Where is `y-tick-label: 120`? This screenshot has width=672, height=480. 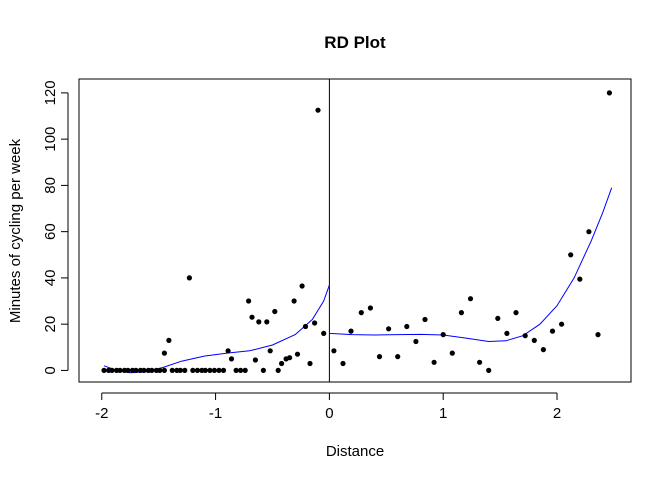 y-tick-label: 120 is located at coordinates (50, 92).